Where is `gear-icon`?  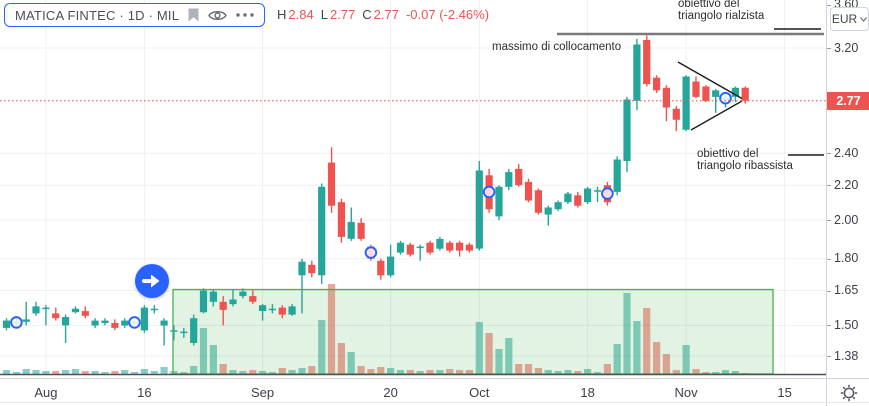
gear-icon is located at coordinates (849, 393).